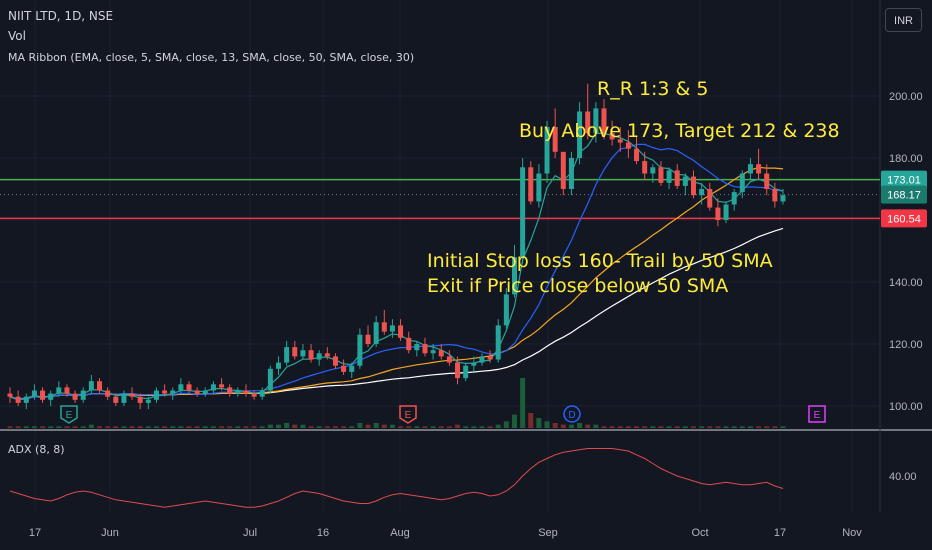 This screenshot has width=932, height=550. Describe the element at coordinates (17, 36) in the screenshot. I see `vol-indicator-label: Vol` at that location.